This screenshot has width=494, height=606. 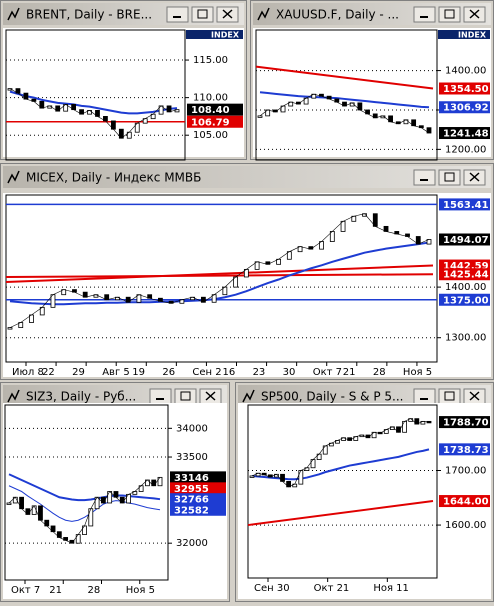 I want to click on price-tag-label: 33146, so click(x=191, y=478).